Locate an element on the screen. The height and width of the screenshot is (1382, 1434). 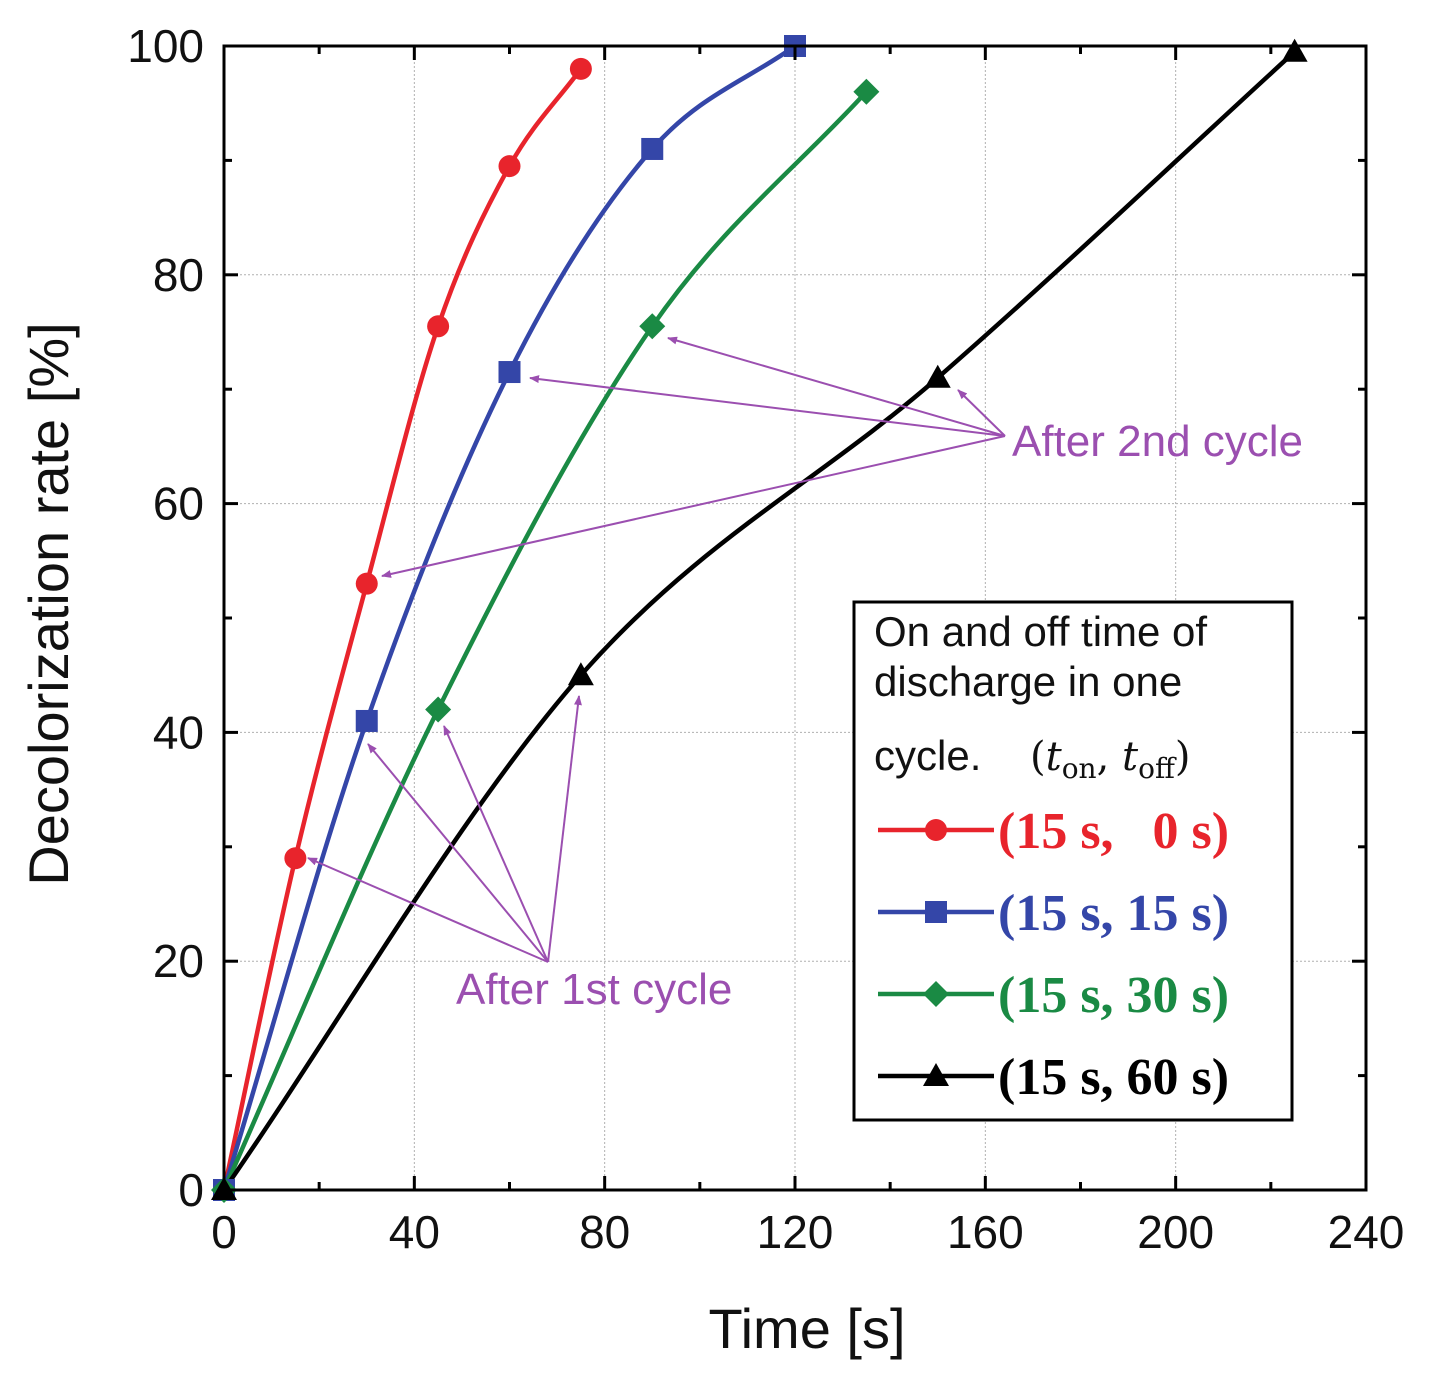
y-tick-label: 100 is located at coordinates (165, 46).